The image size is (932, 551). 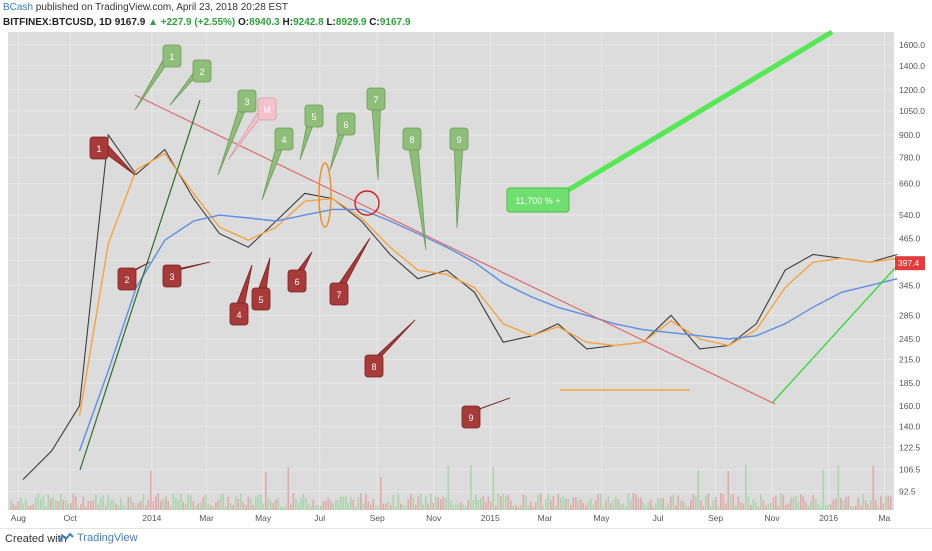 What do you see at coordinates (471, 417) in the screenshot?
I see `red-callout-9-box` at bounding box center [471, 417].